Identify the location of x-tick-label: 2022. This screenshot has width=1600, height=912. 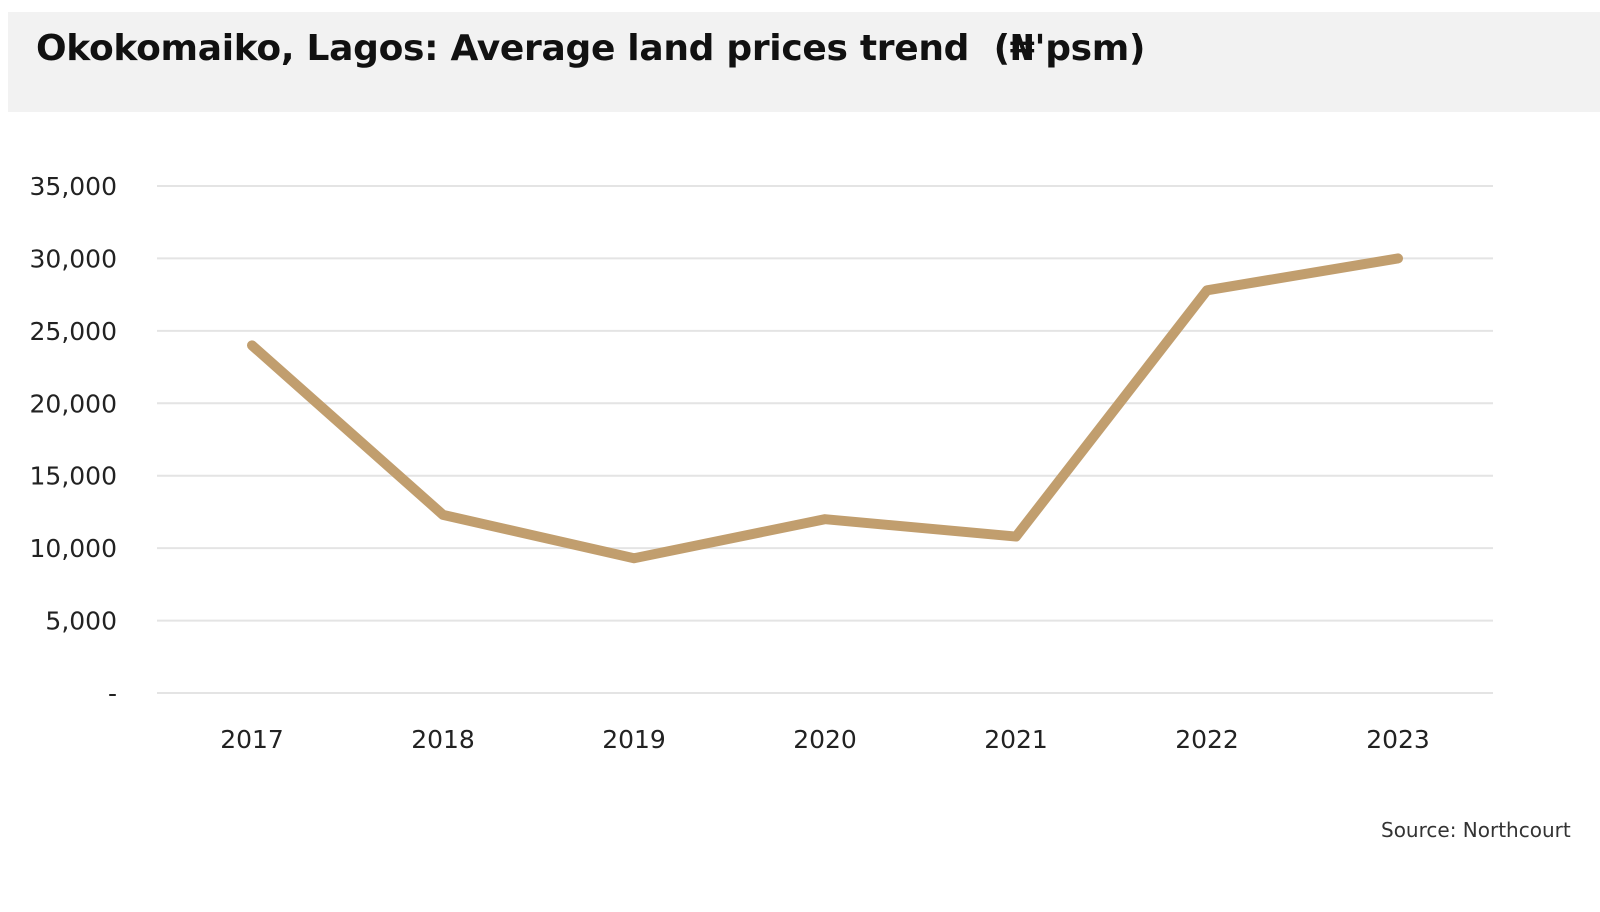
(1207, 739).